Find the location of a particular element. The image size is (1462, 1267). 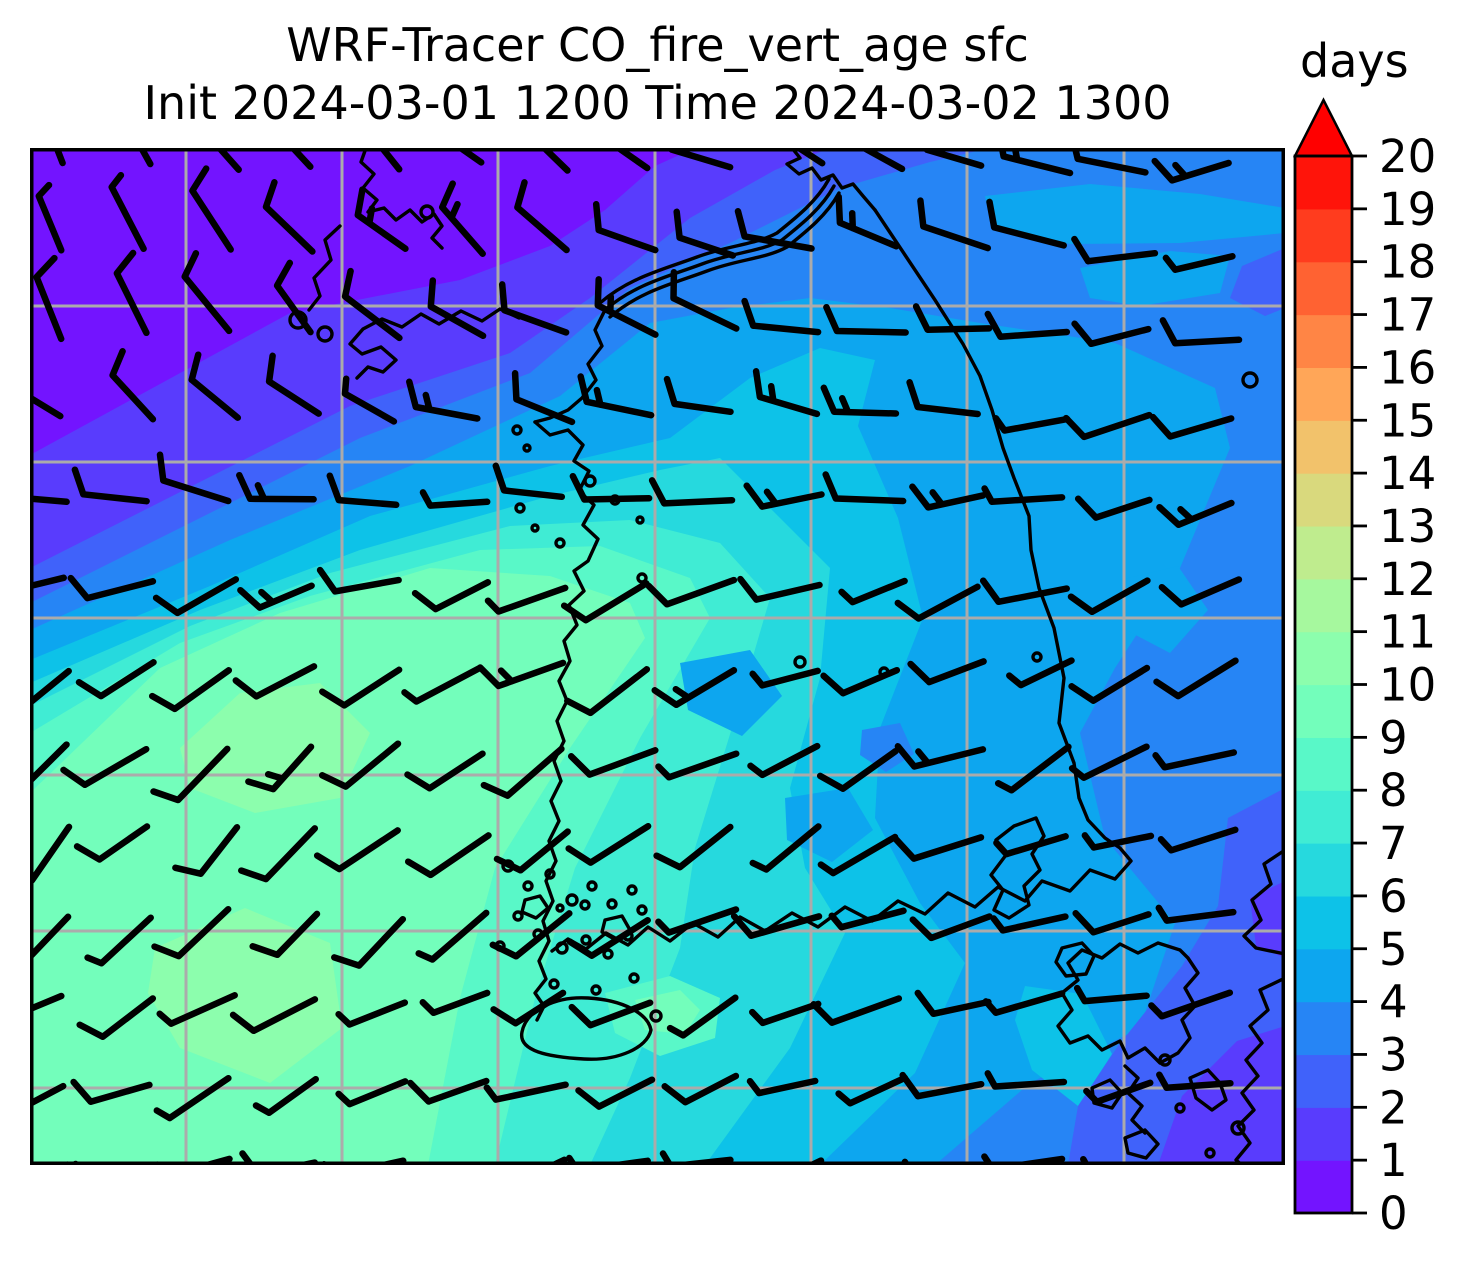

colorbar-tick-label: 1 is located at coordinates (1393, 1160).